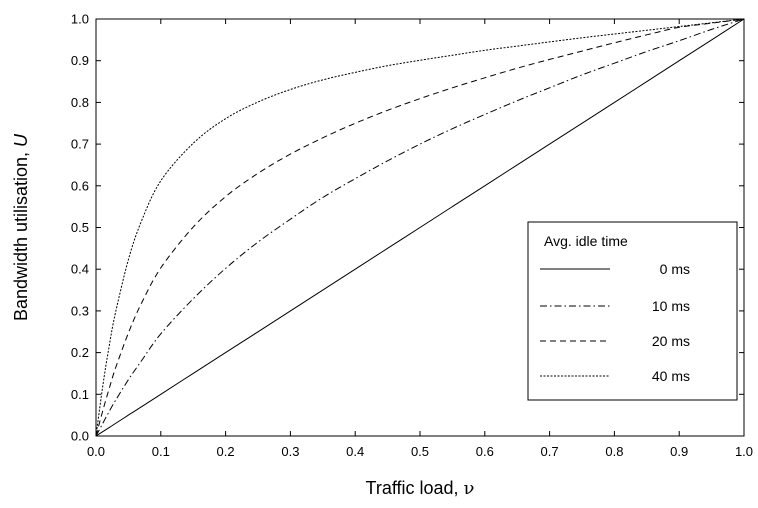  What do you see at coordinates (21, 140) in the screenshot?
I see `y-axis-title-symbol: U` at bounding box center [21, 140].